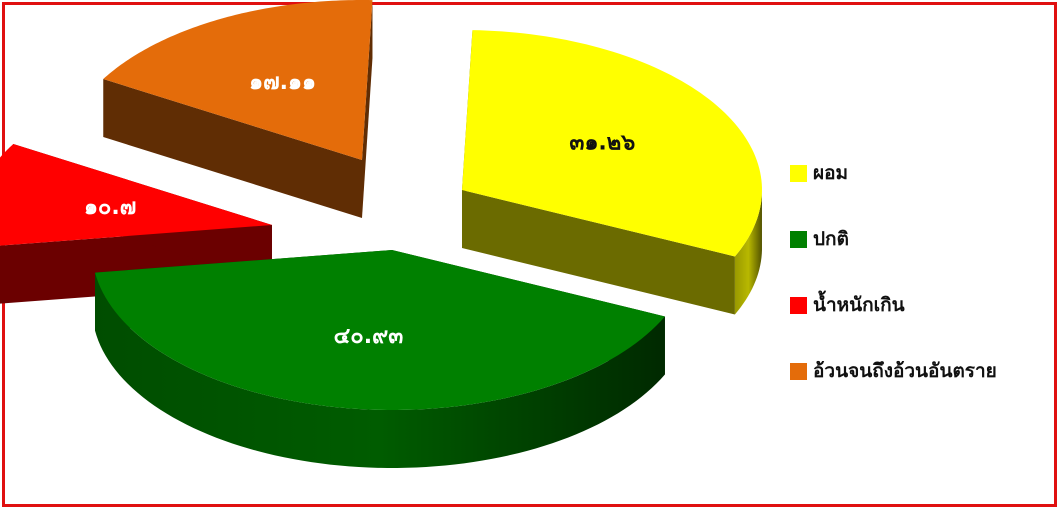 This screenshot has width=1063, height=512. Describe the element at coordinates (831, 173) in the screenshot. I see `legend-label-thin: ผอม` at that location.